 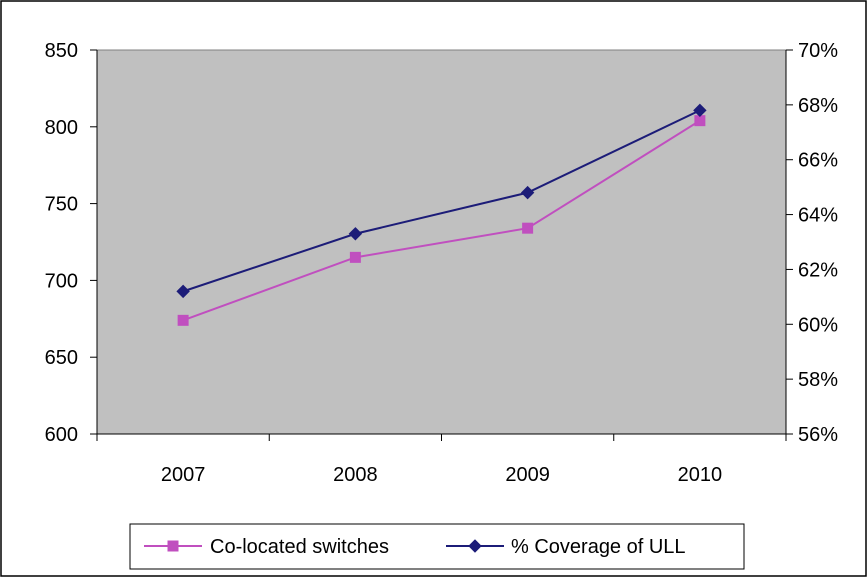 I want to click on legend-label: Co-located switches, so click(x=299, y=547).